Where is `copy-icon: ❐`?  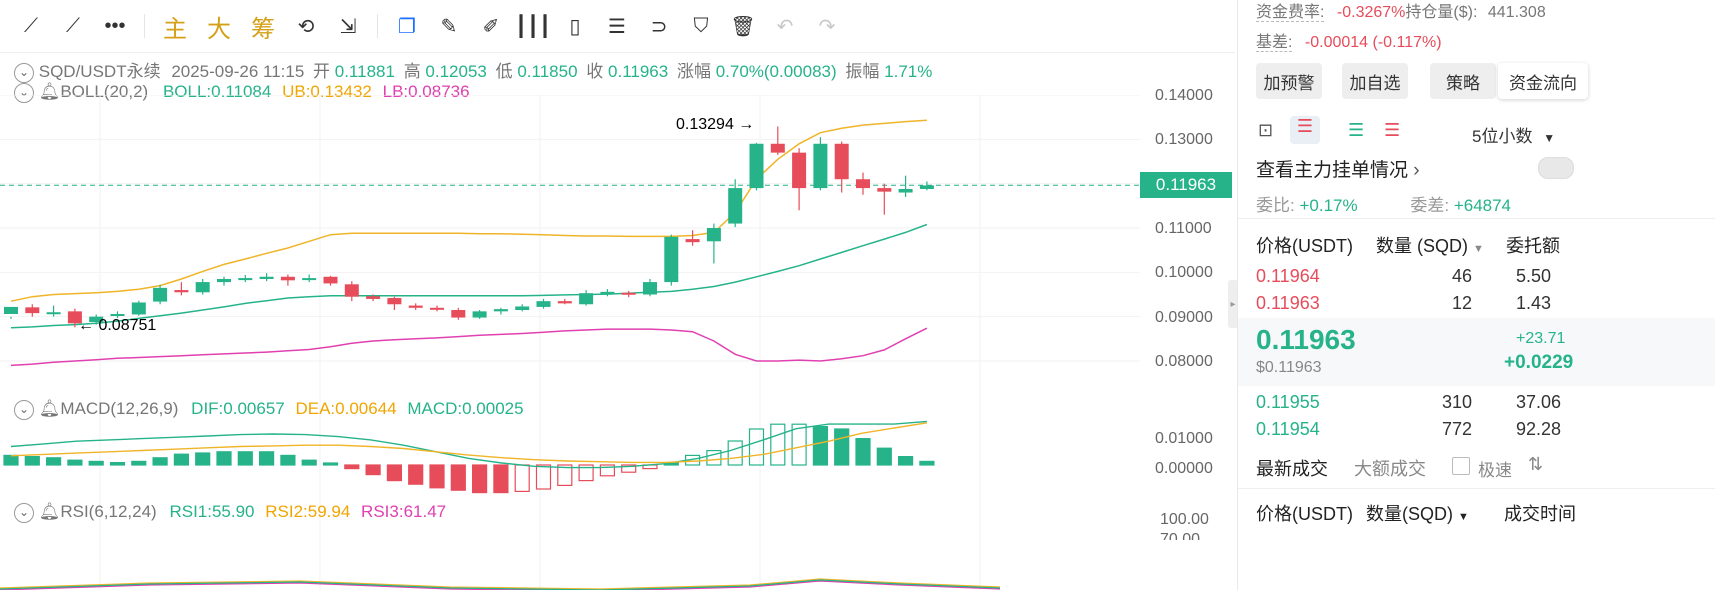
copy-icon: ❐ is located at coordinates (407, 26).